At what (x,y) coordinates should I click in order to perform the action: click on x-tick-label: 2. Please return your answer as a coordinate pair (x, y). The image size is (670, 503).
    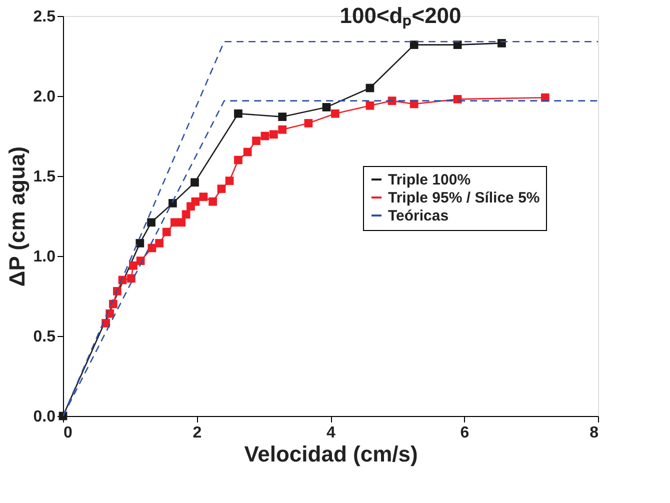
    Looking at the image, I should click on (197, 433).